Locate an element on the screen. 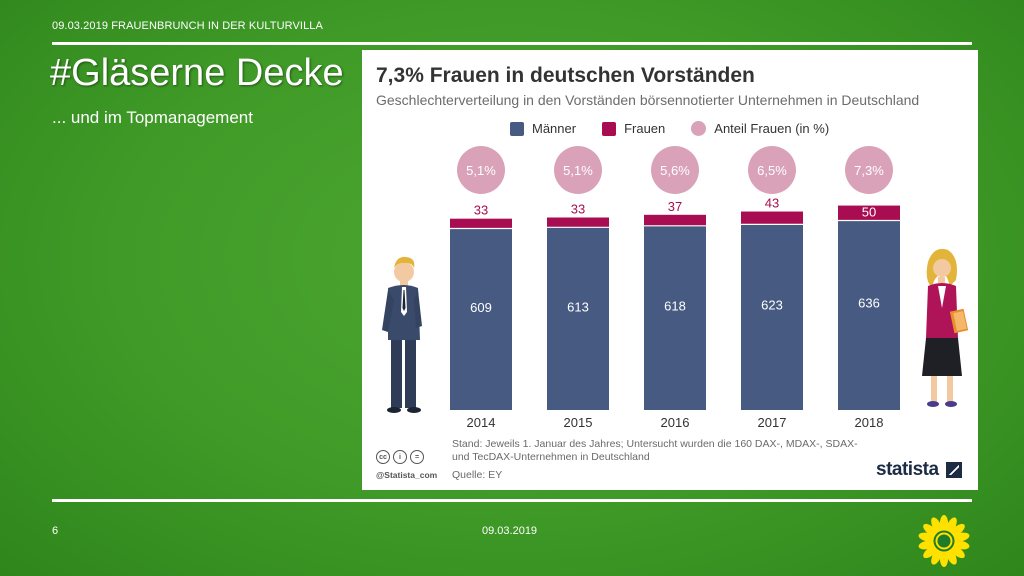 This screenshot has height=576, width=1024. slide-subtitle: ... und im Topmanagement is located at coordinates (152, 117).